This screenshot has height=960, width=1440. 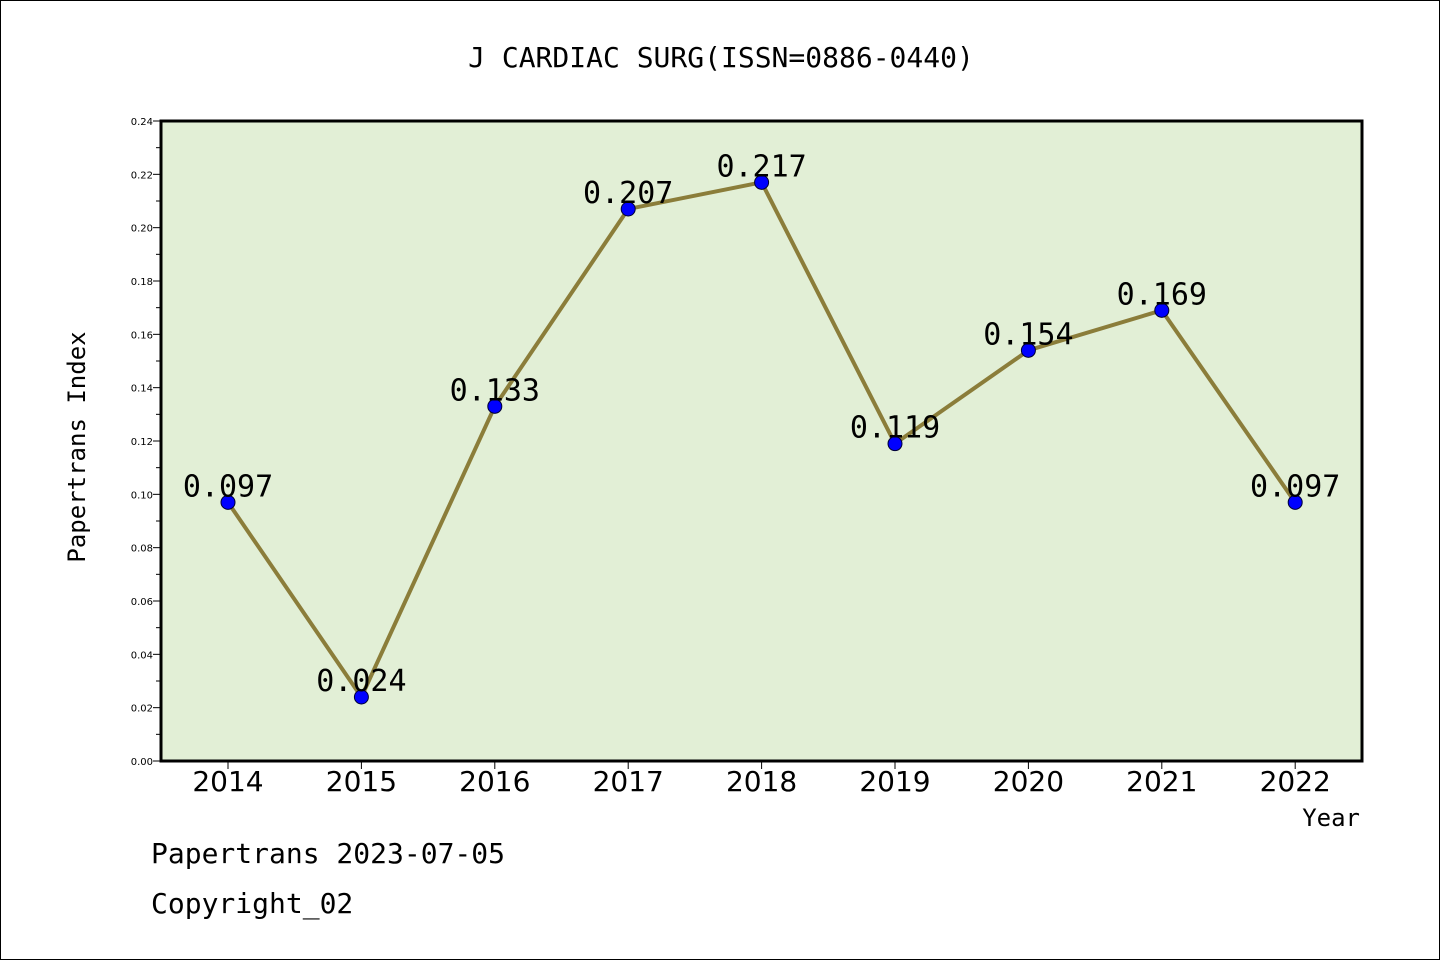 I want to click on x-tick-label: 2014, so click(x=227, y=781).